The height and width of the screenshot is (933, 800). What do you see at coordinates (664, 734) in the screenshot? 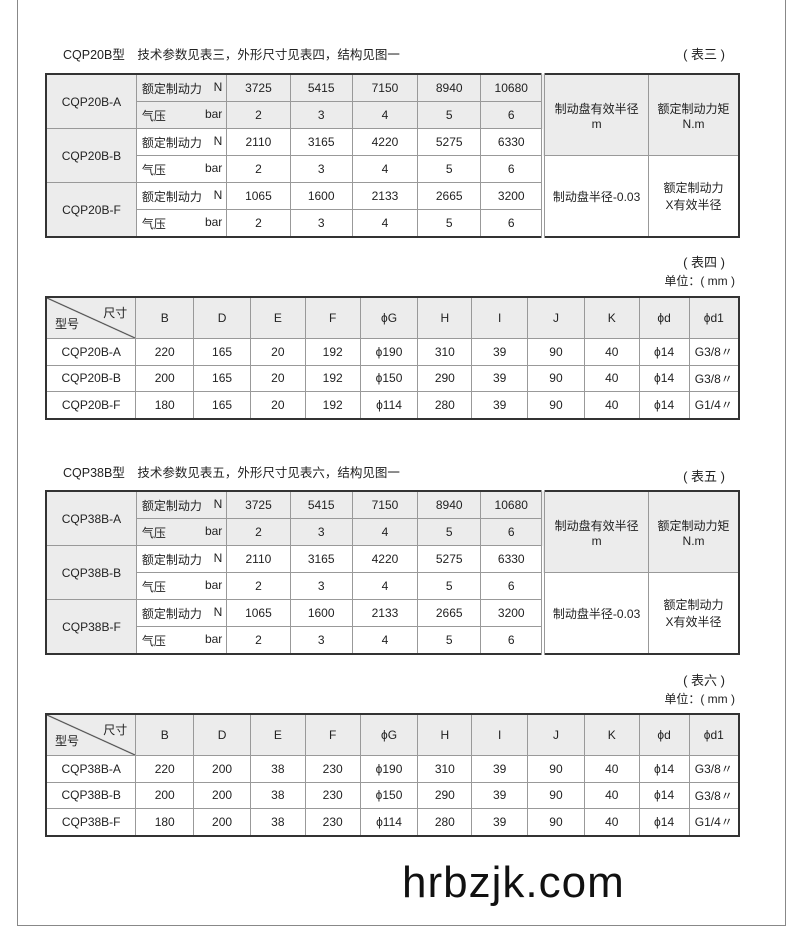
I see `column-header: ϕd` at bounding box center [664, 734].